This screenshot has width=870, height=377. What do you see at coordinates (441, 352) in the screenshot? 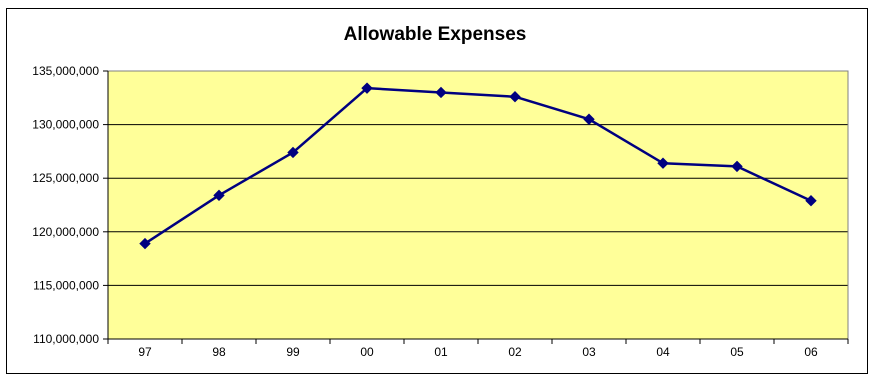
I see `x-tick-label: 01` at bounding box center [441, 352].